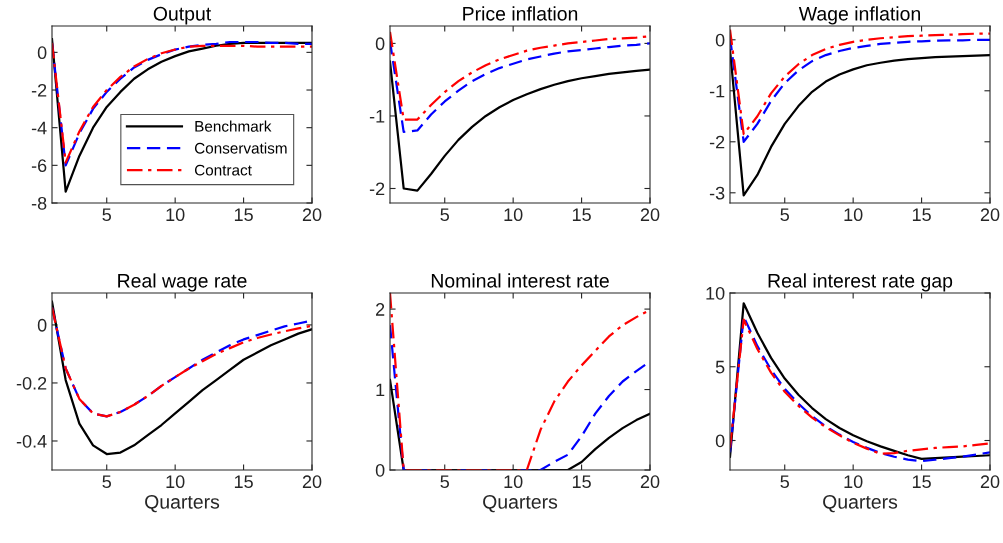 Image resolution: width=1003 pixels, height=543 pixels. I want to click on chart-title: Price inflation, so click(520, 13).